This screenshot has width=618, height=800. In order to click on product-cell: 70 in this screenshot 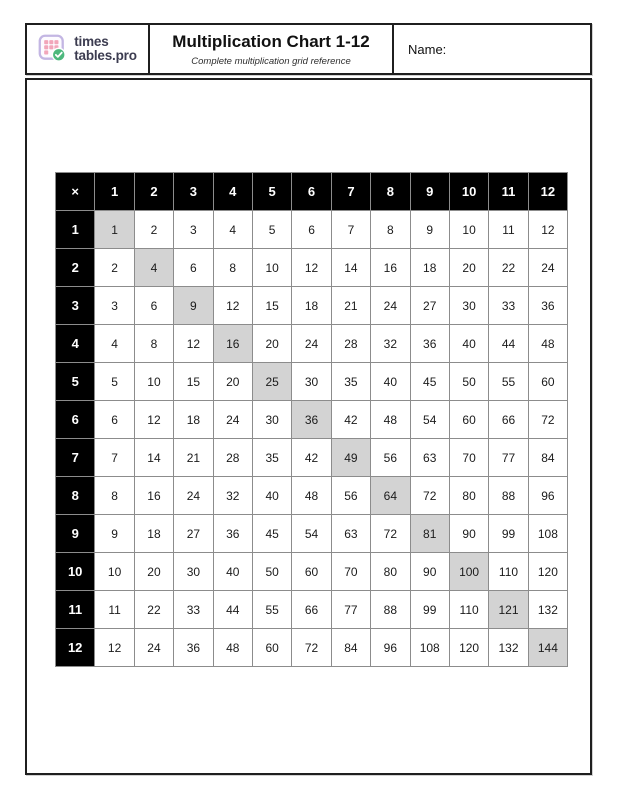, I will do `click(351, 571)`.